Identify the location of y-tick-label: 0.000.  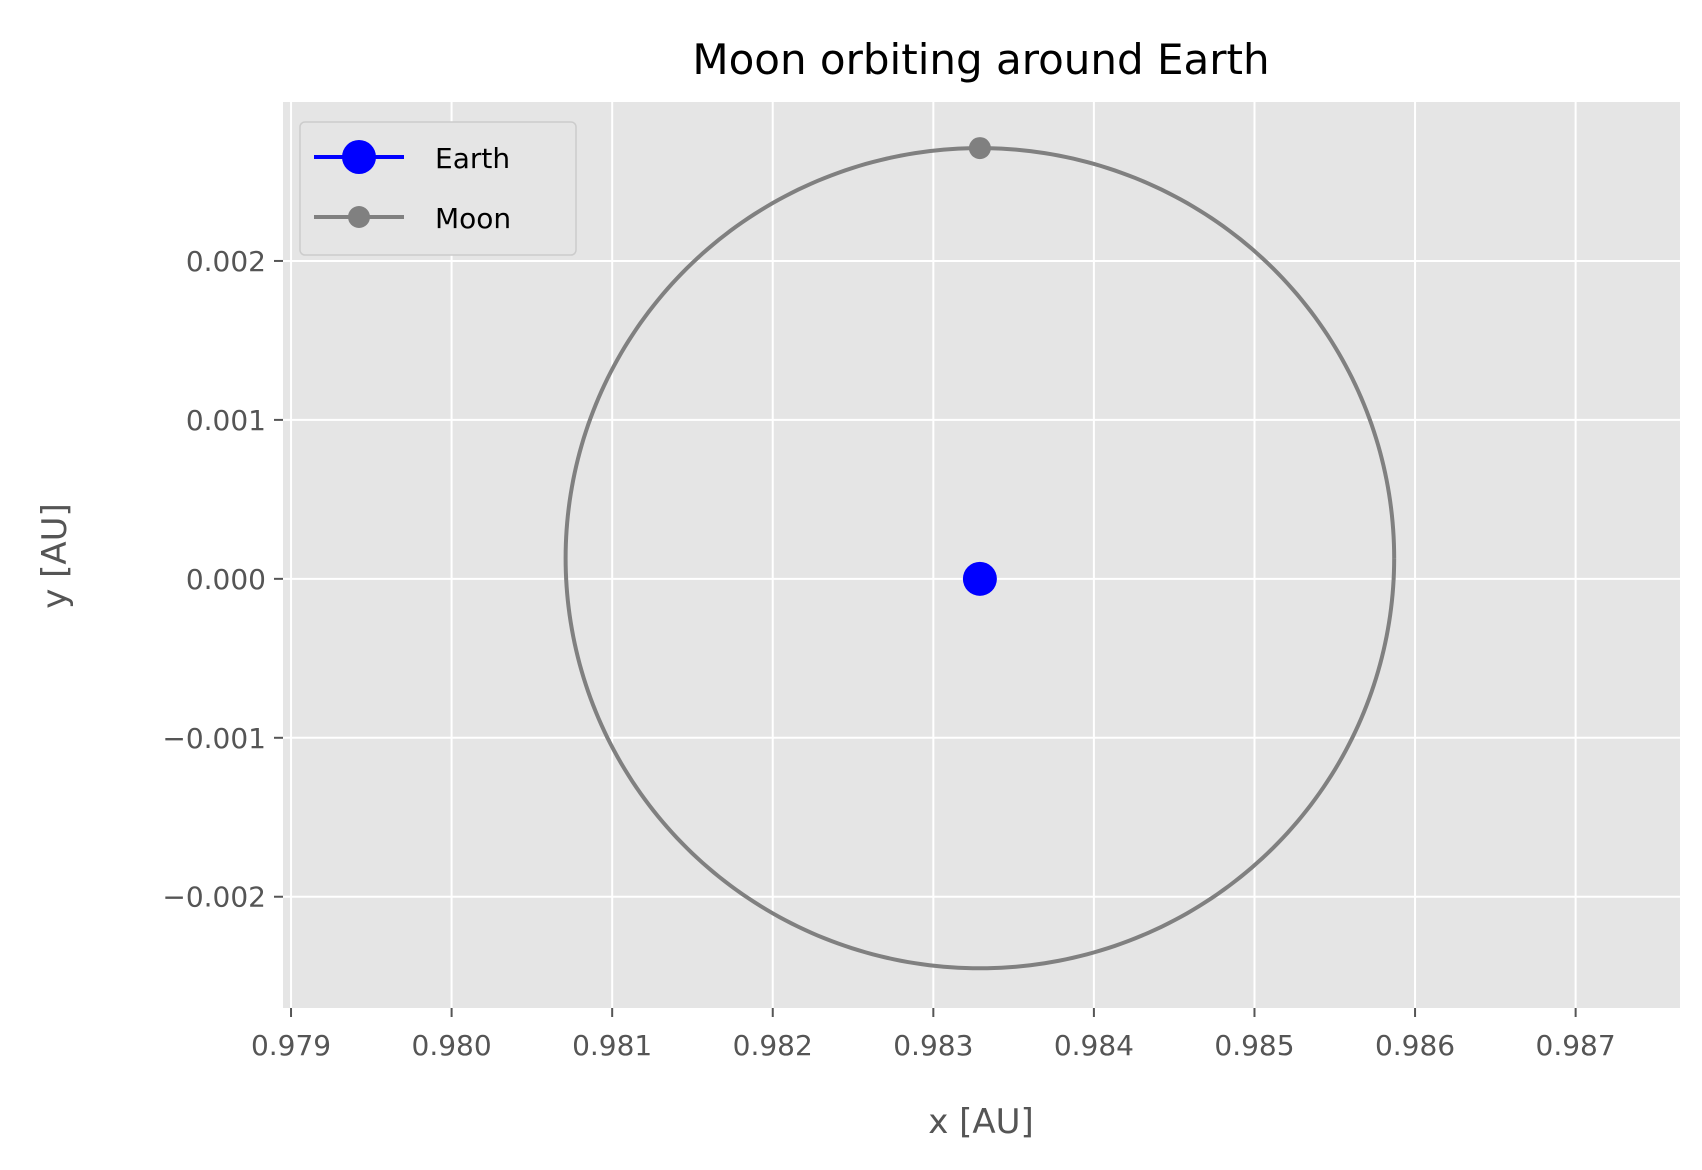
(226, 579).